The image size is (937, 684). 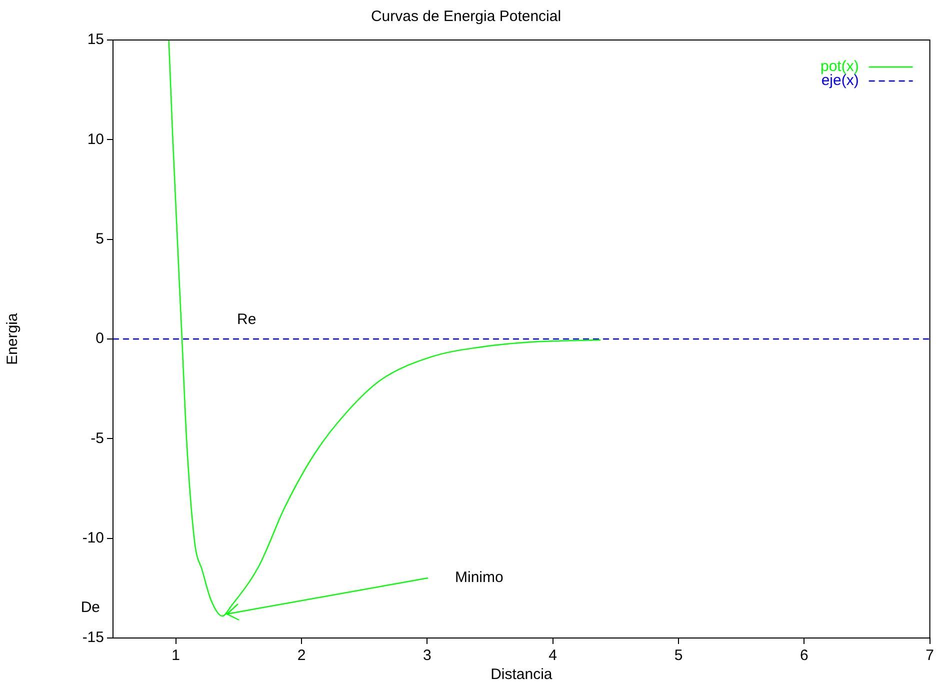 What do you see at coordinates (427, 655) in the screenshot?
I see `x-tick-label: 3` at bounding box center [427, 655].